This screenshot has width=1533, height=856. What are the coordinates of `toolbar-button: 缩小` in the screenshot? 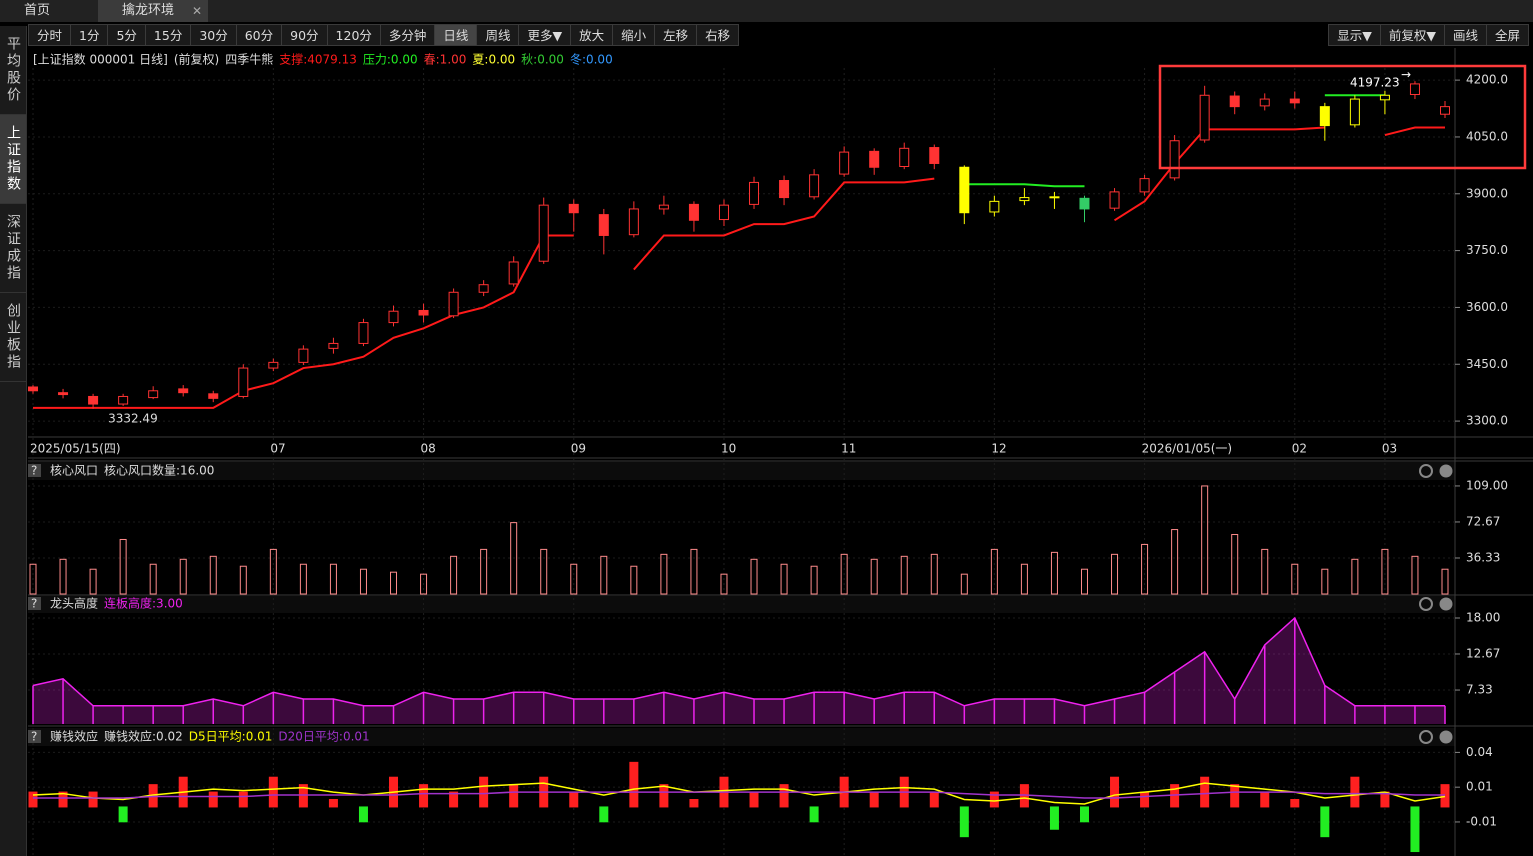 It's located at (634, 35).